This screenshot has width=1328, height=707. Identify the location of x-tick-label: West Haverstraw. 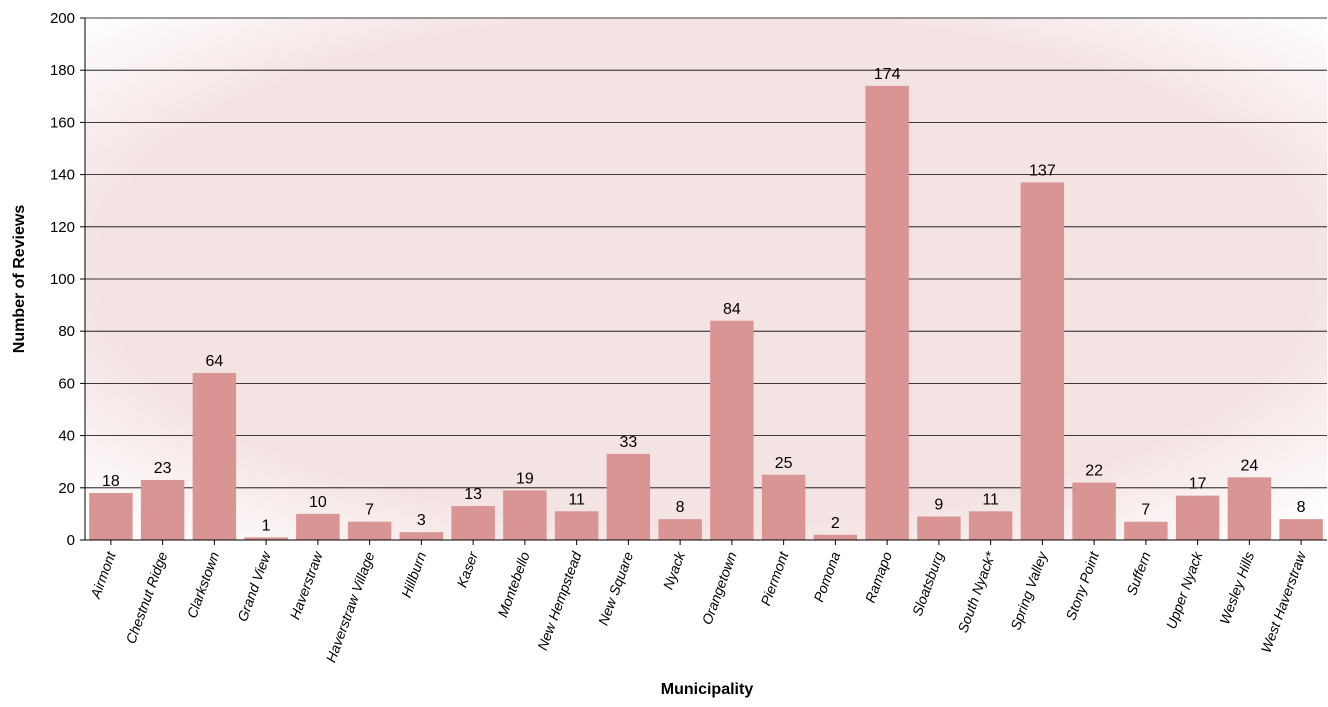
(1284, 602).